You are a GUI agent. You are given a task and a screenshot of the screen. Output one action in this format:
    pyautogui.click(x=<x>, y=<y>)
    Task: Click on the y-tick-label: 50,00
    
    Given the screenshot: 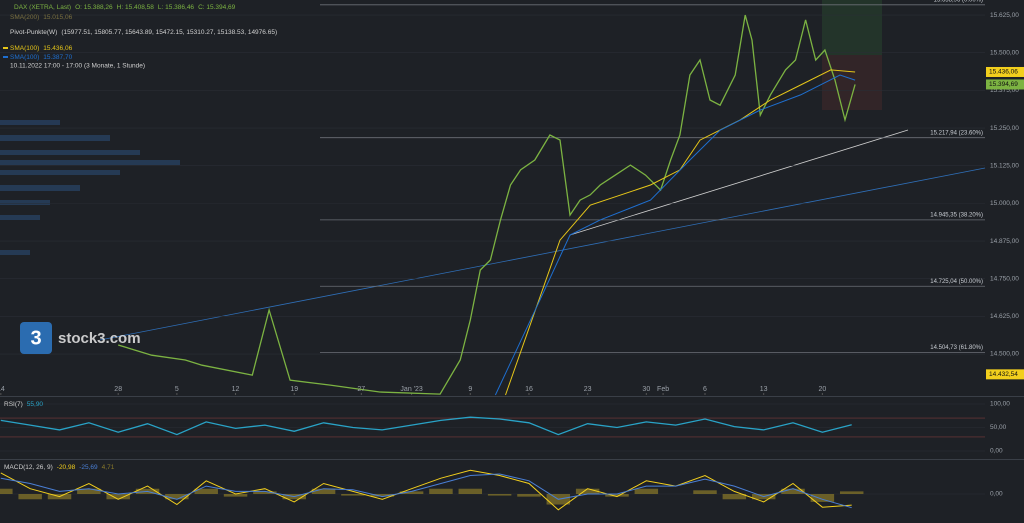 What is the action you would take?
    pyautogui.click(x=998, y=427)
    